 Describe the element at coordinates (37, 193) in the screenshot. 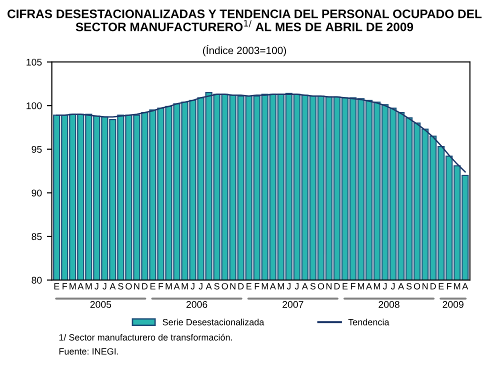

I see `y-tick-label: 90` at that location.